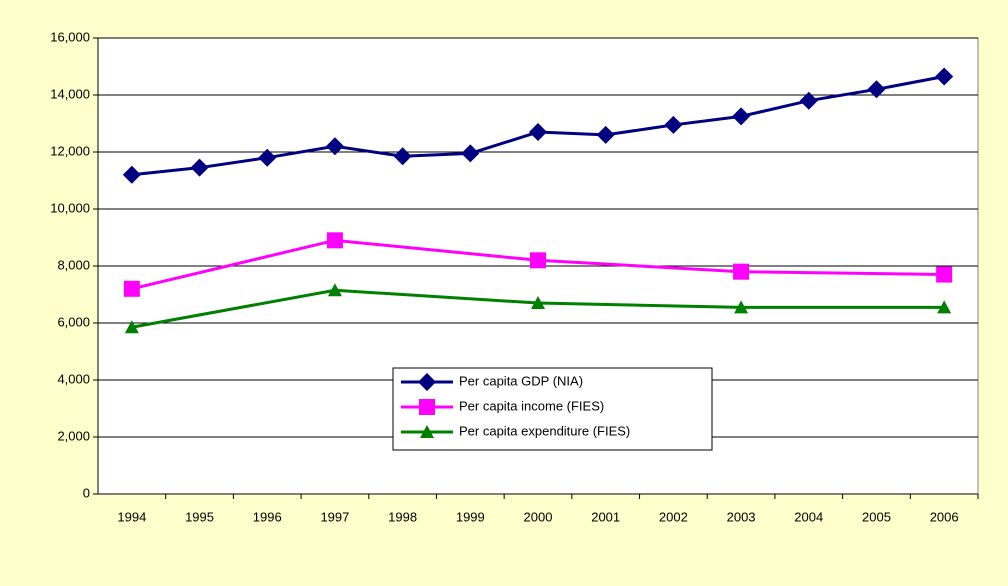  What do you see at coordinates (86, 492) in the screenshot?
I see `y-tick-label: 0` at bounding box center [86, 492].